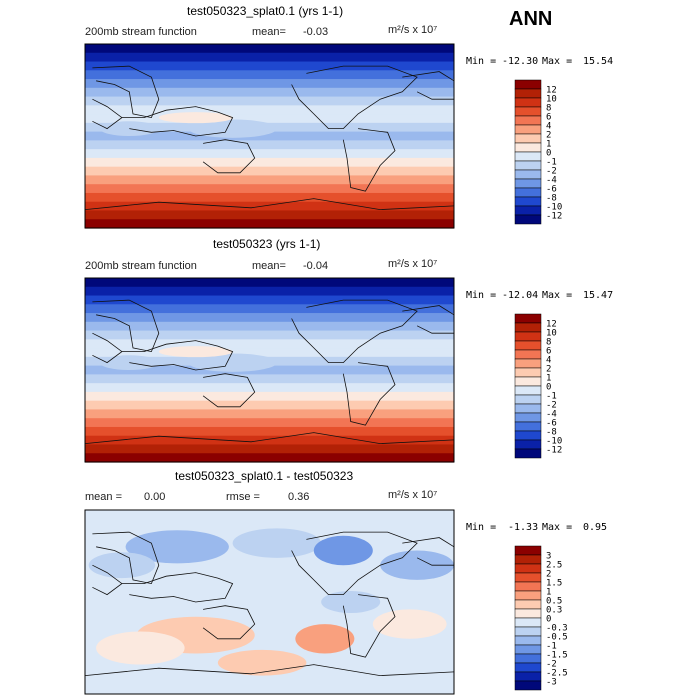 The image size is (700, 700). I want to click on season-label: ANN, so click(531, 19).